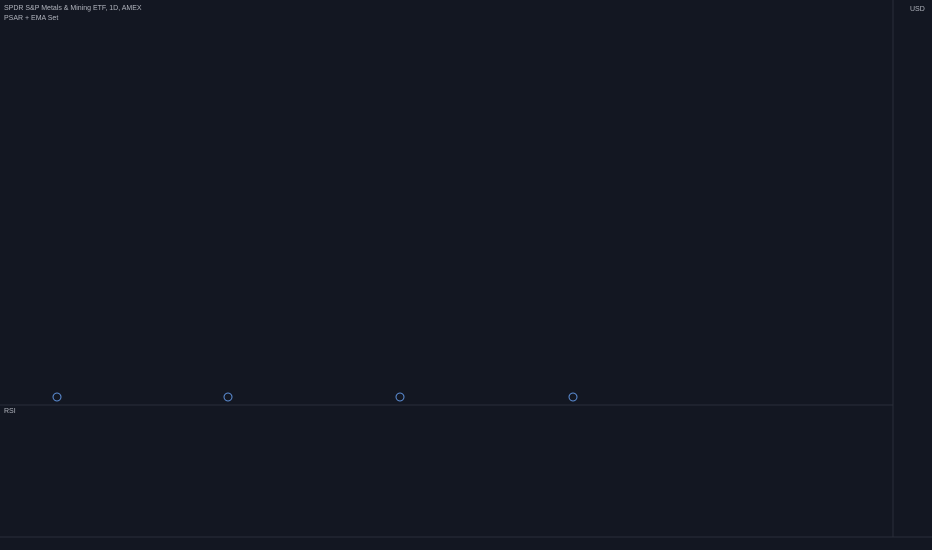 This screenshot has height=550, width=932. Describe the element at coordinates (10, 411) in the screenshot. I see `rsi-title: RSI` at that location.